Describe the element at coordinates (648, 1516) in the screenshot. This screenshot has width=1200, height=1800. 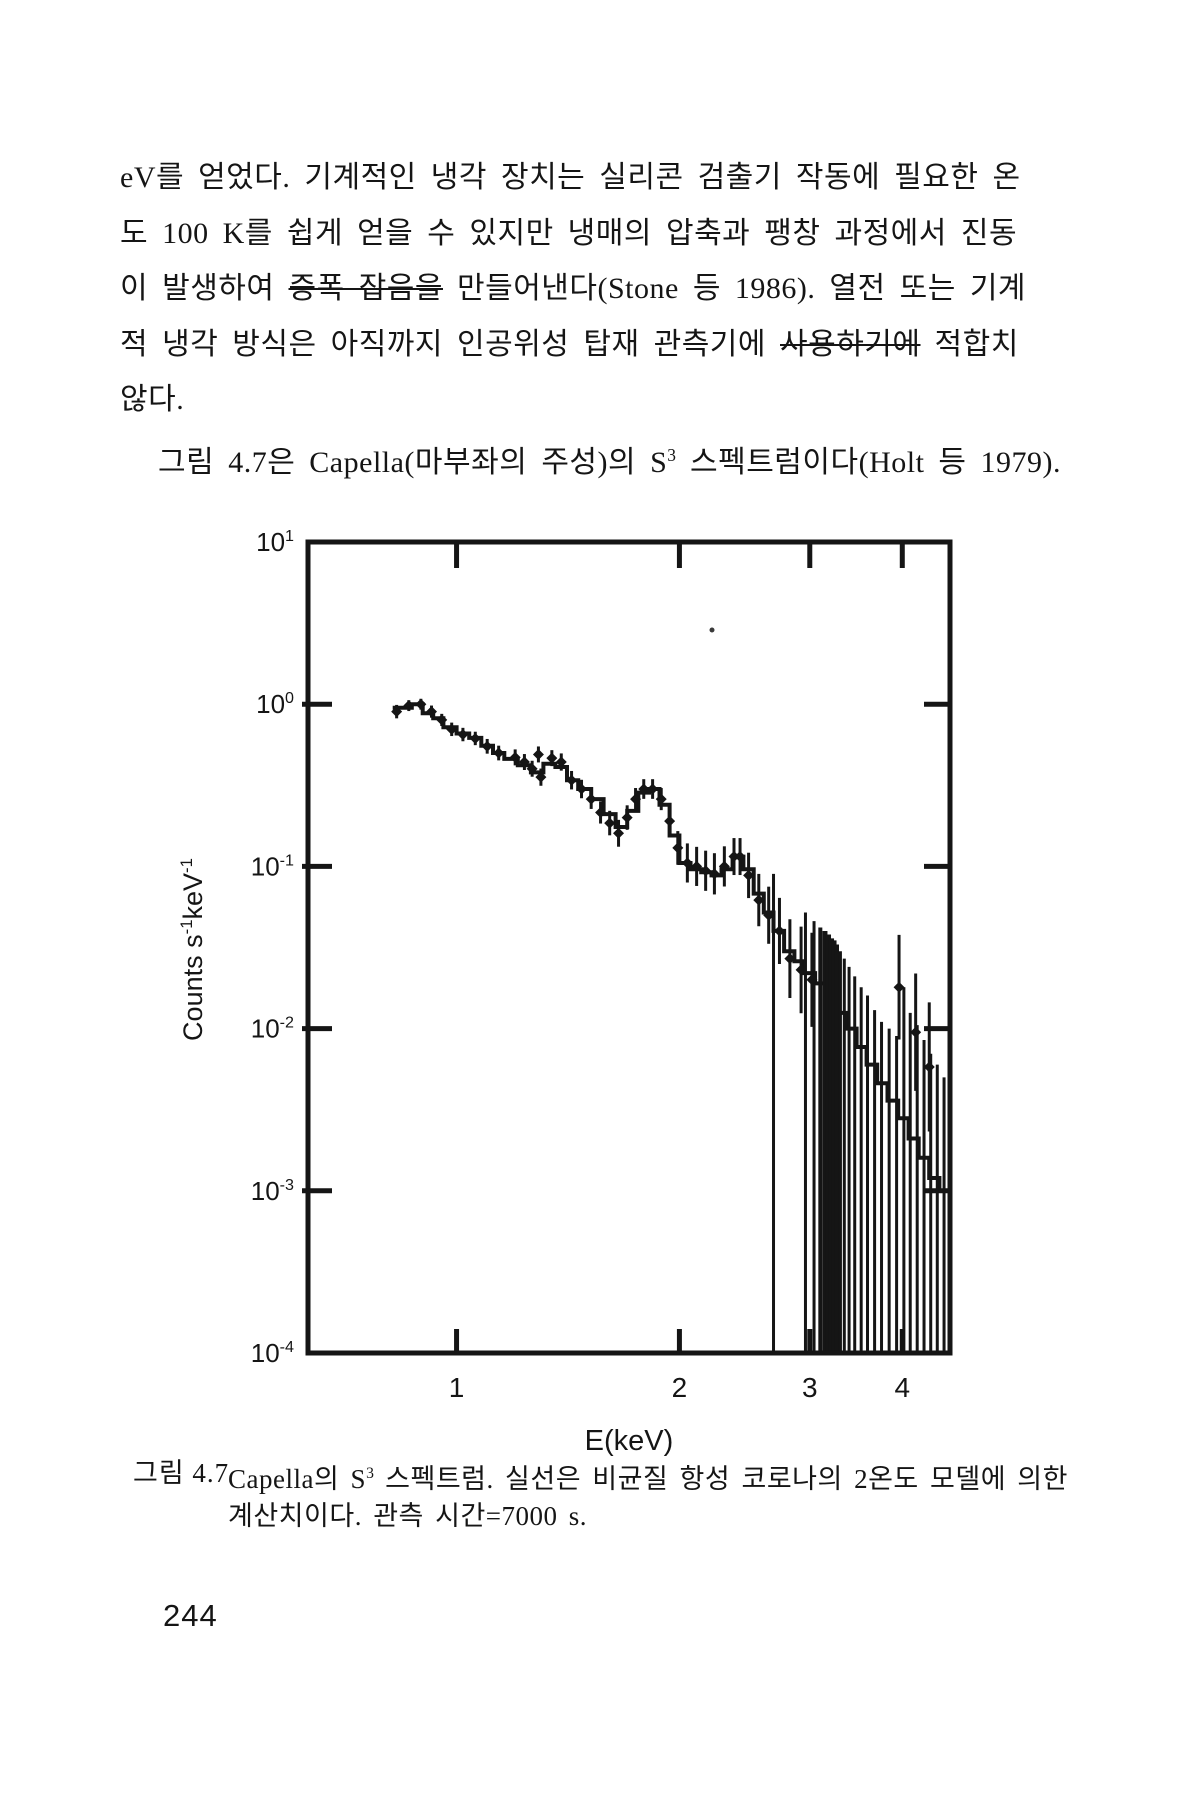
I see `caption-line: 계산치이다. 관측 시간=7000 s.` at that location.